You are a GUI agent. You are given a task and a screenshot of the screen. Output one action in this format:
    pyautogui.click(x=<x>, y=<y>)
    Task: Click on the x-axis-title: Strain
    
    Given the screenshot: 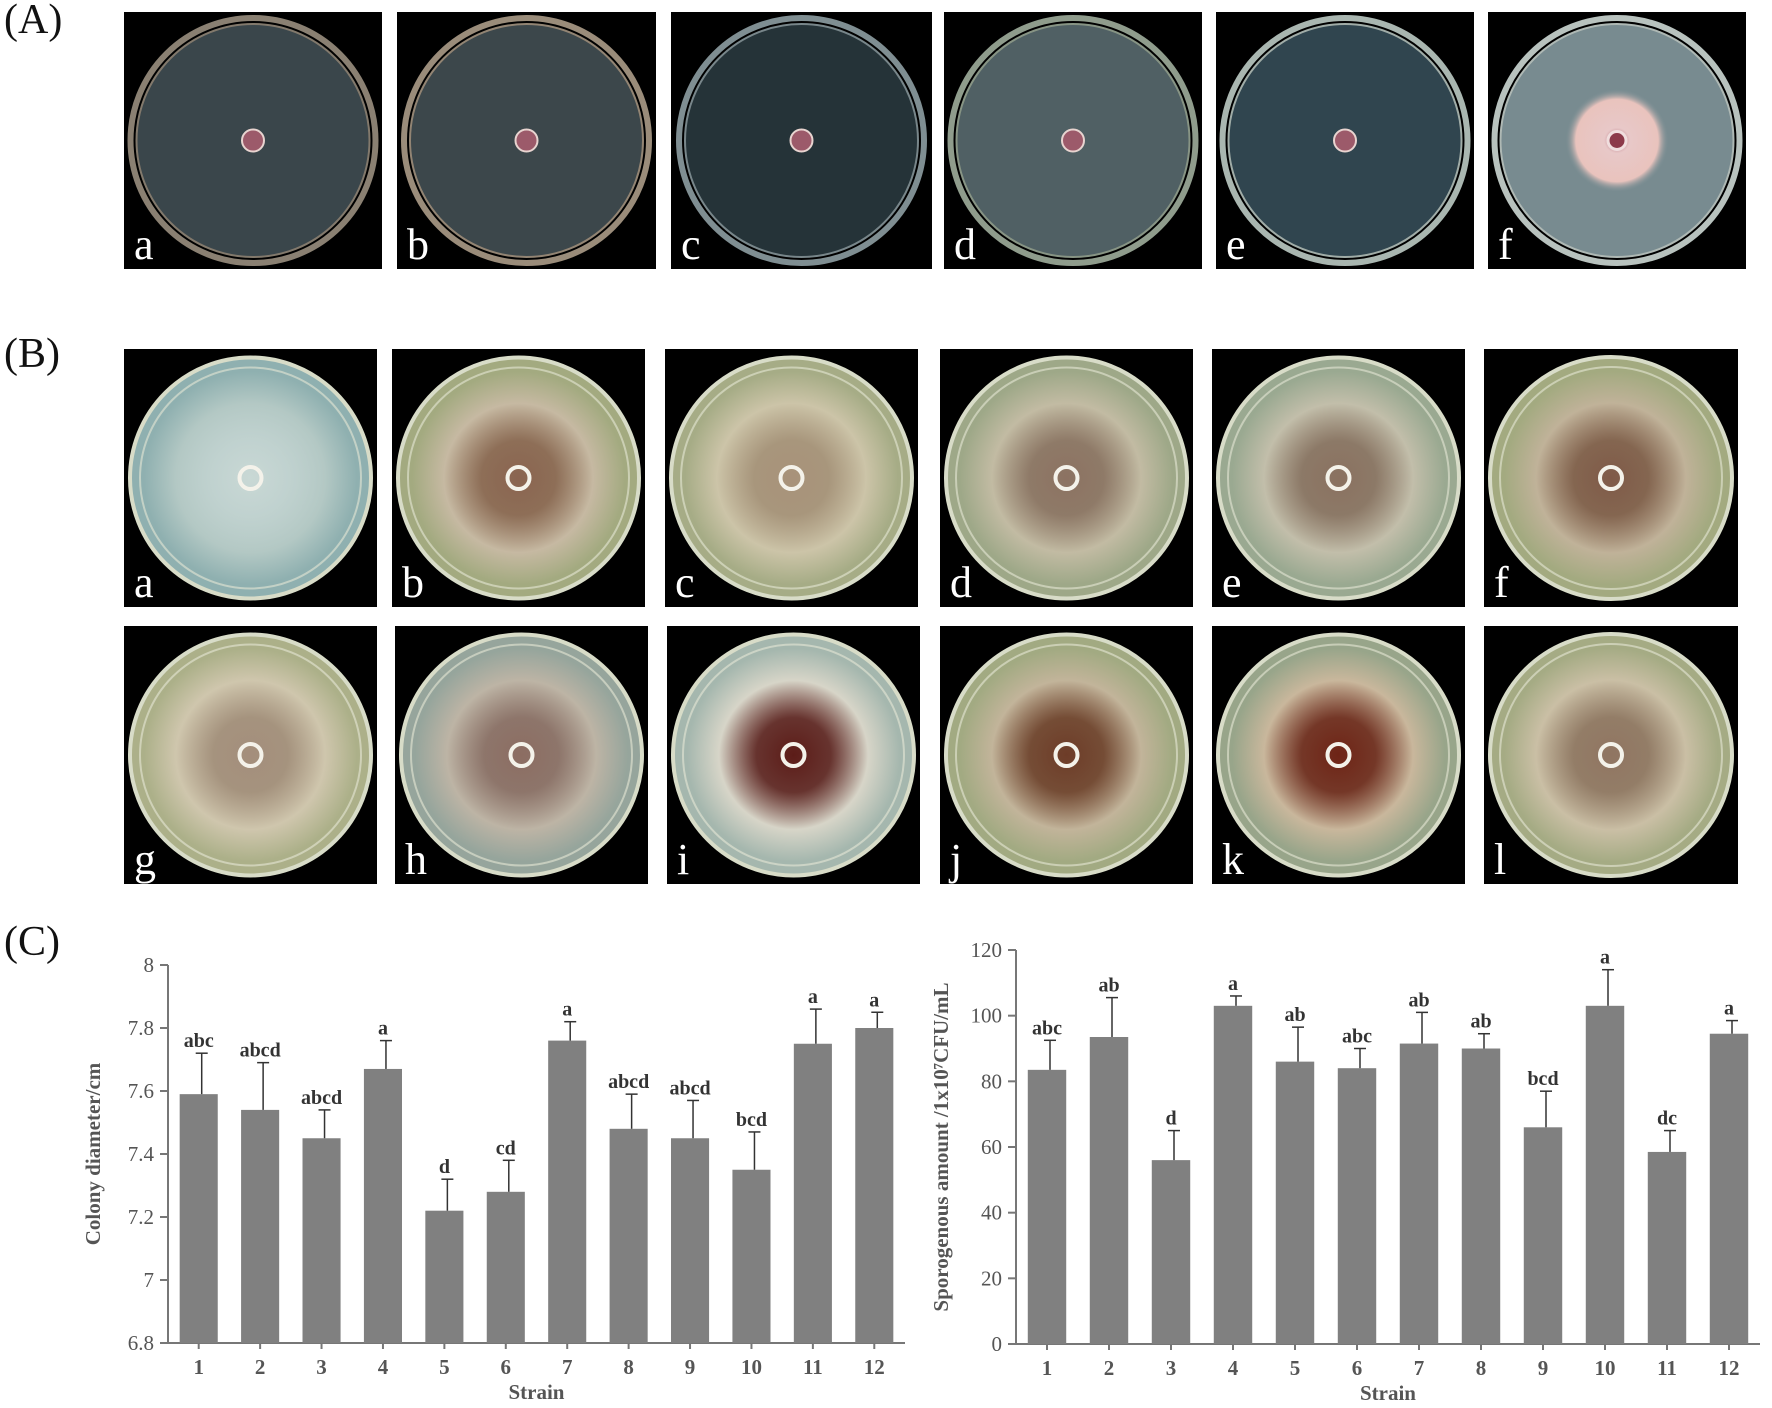 What is the action you would take?
    pyautogui.click(x=536, y=1392)
    